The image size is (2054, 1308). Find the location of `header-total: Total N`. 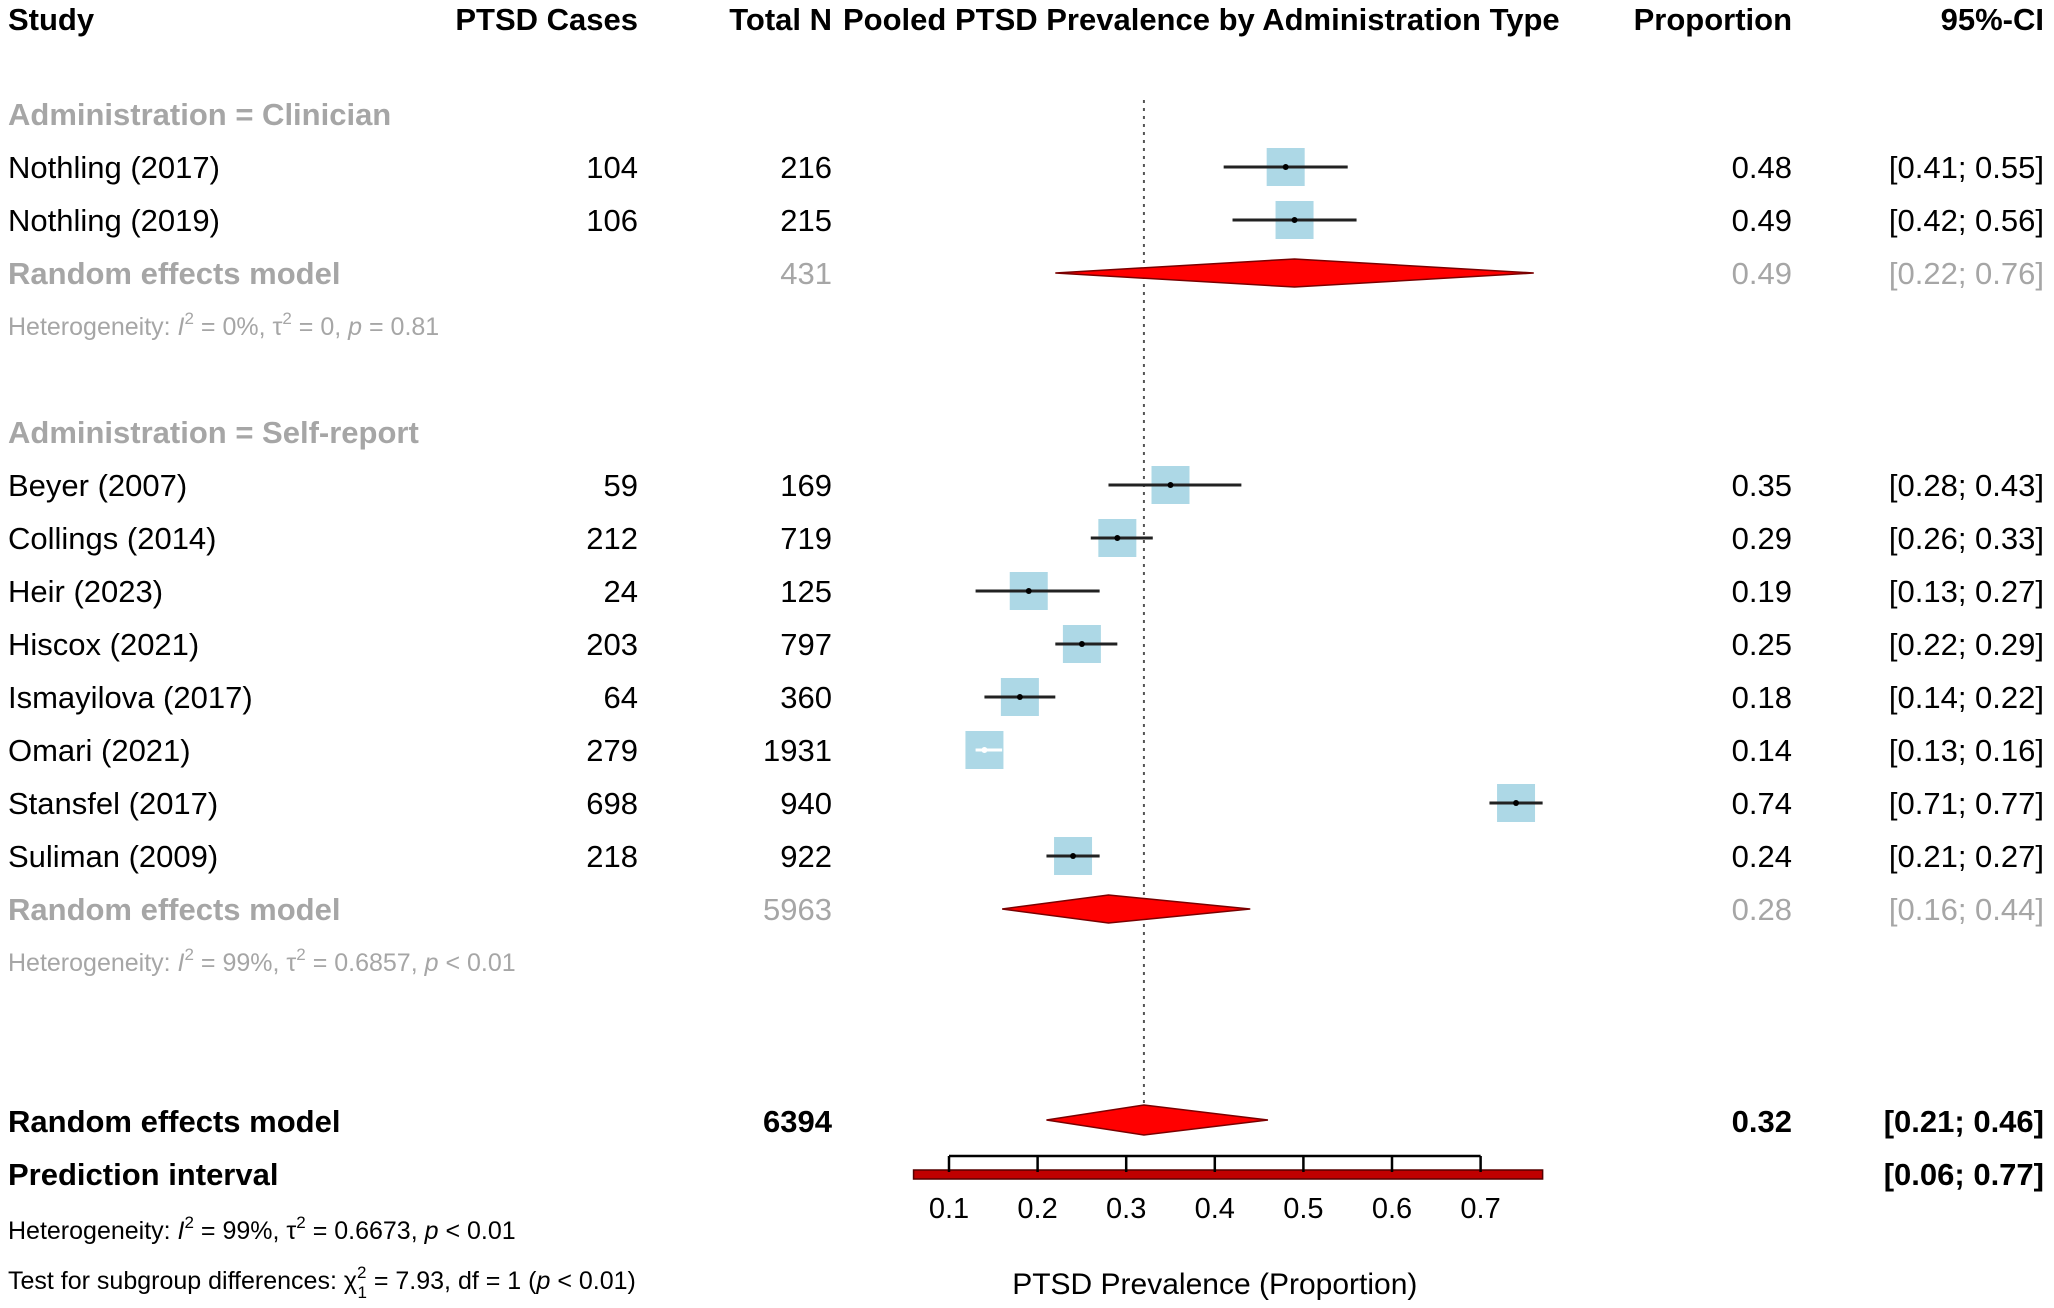

header-total: Total N is located at coordinates (780, 19).